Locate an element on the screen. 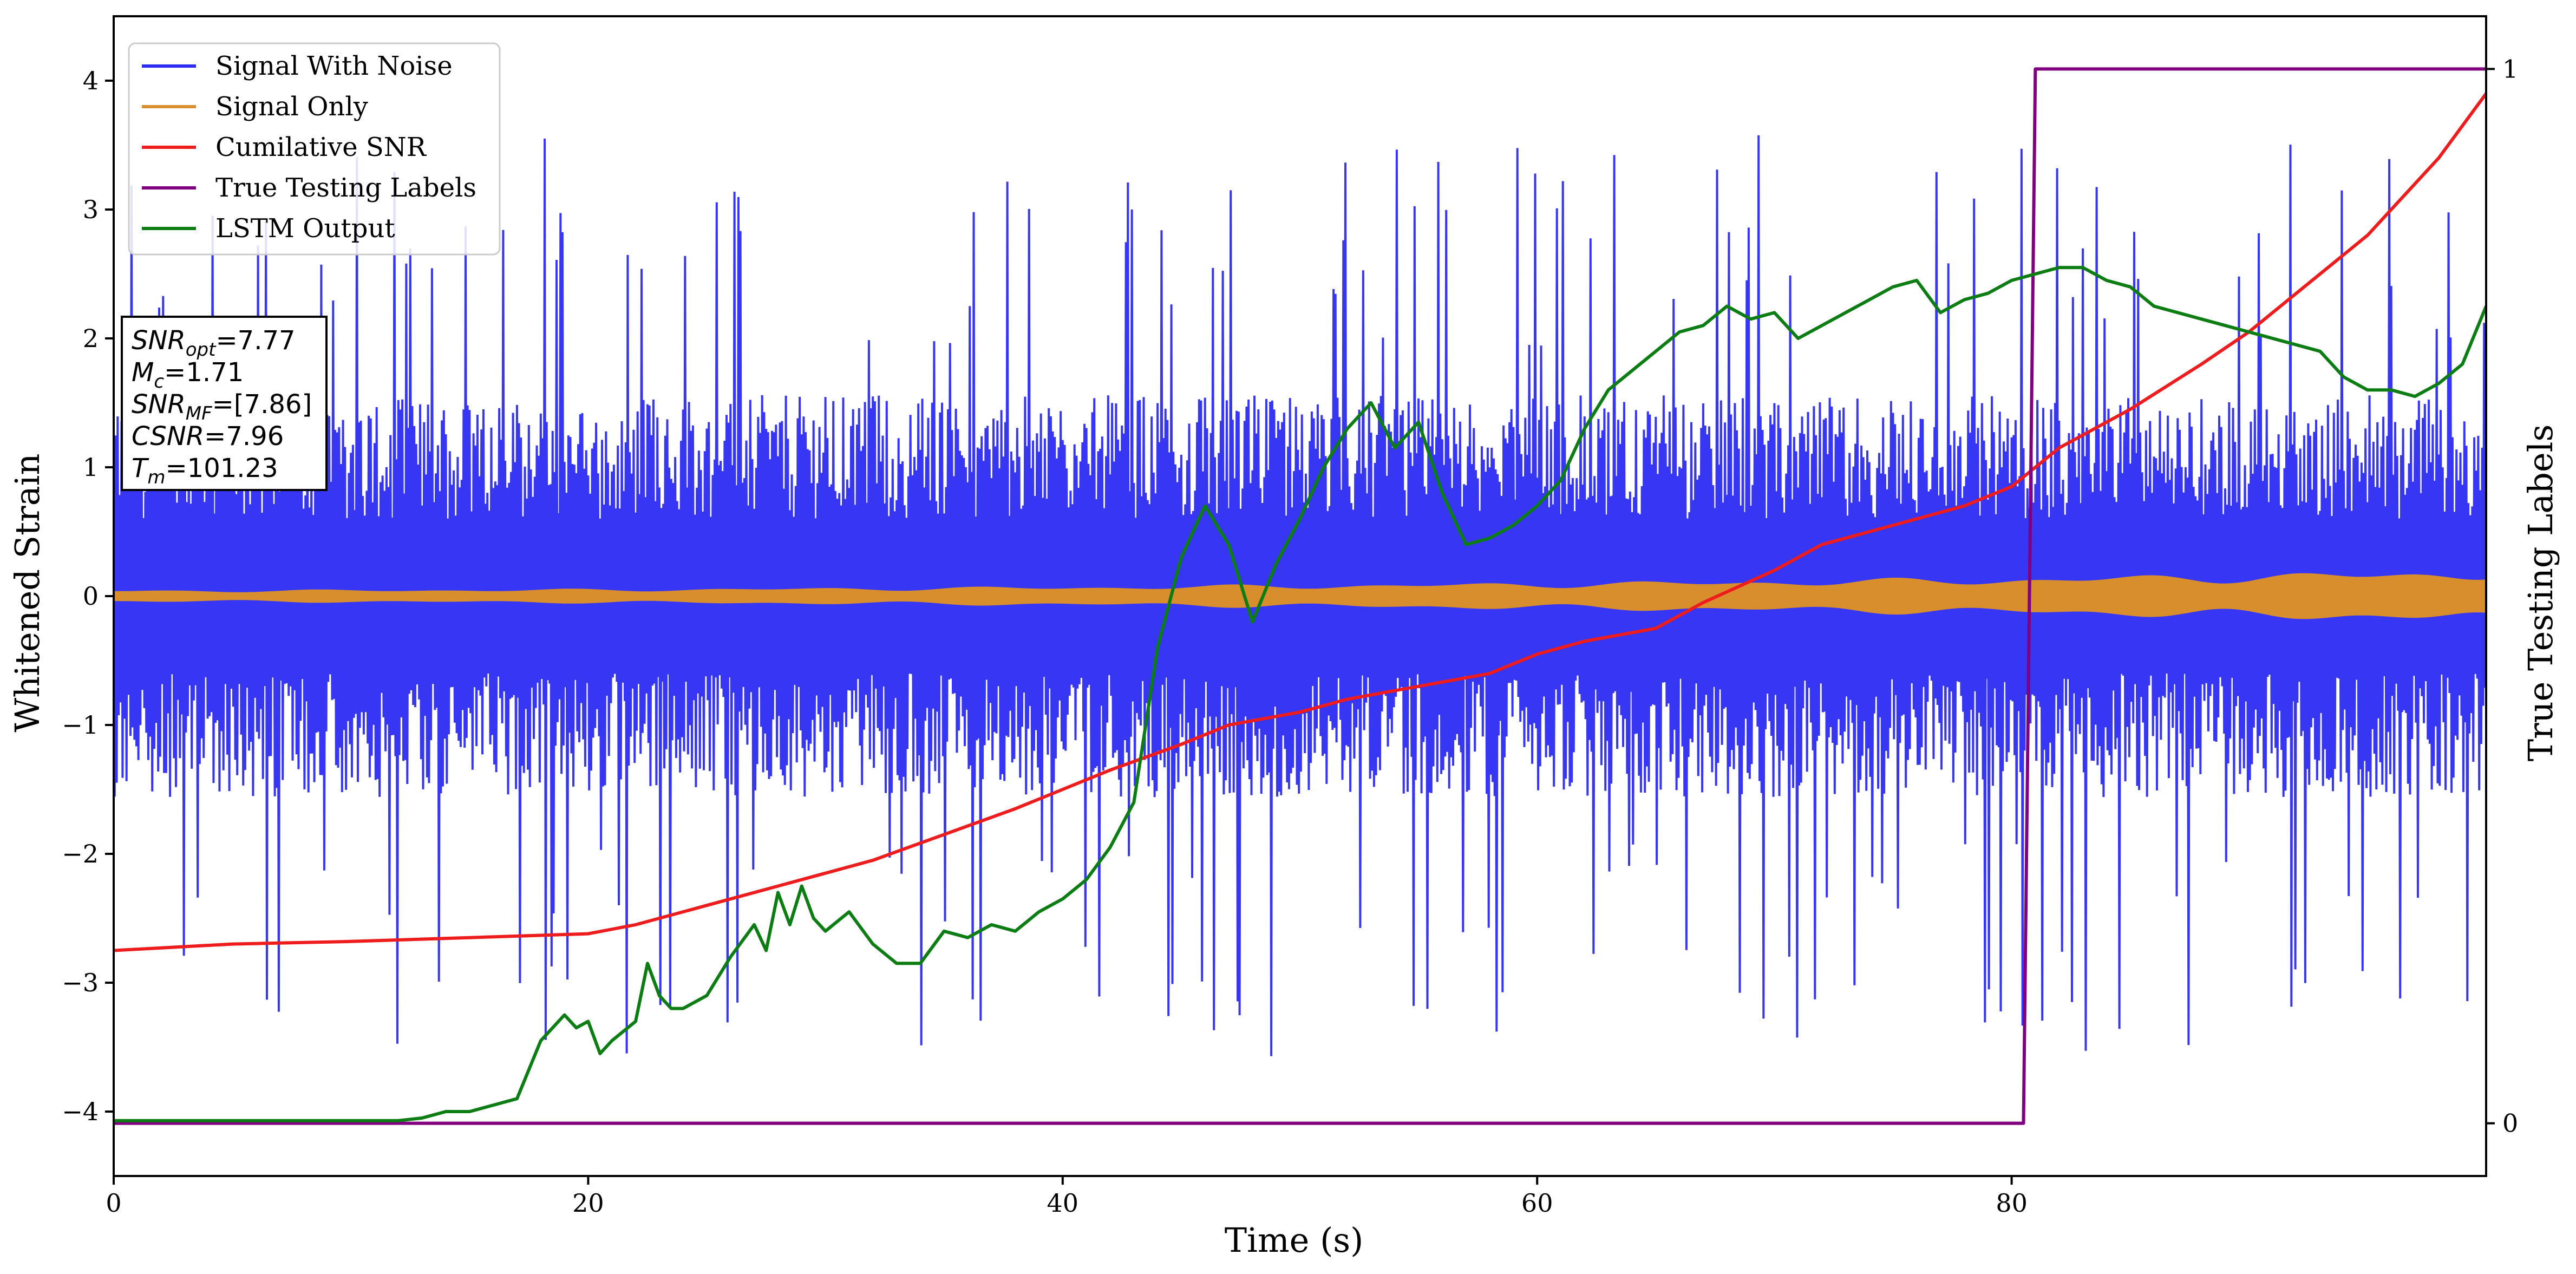  x-tick-label: 40 is located at coordinates (1063, 1203).